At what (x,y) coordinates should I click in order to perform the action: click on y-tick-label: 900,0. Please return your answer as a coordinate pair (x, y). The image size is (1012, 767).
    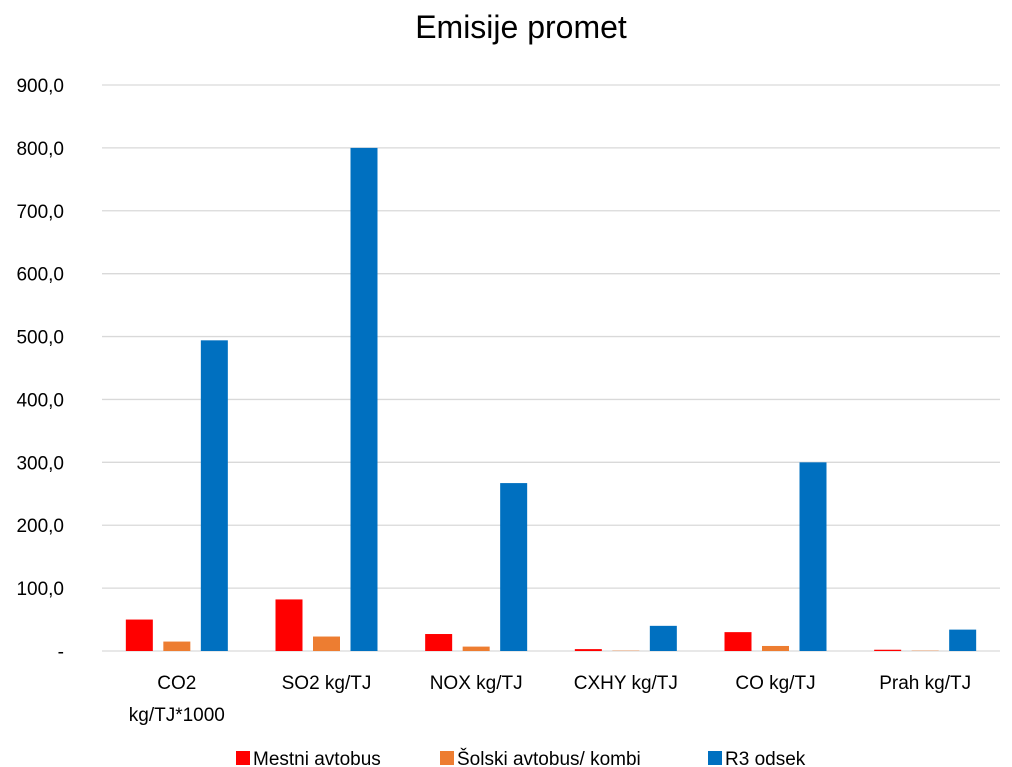
    Looking at the image, I should click on (40, 86).